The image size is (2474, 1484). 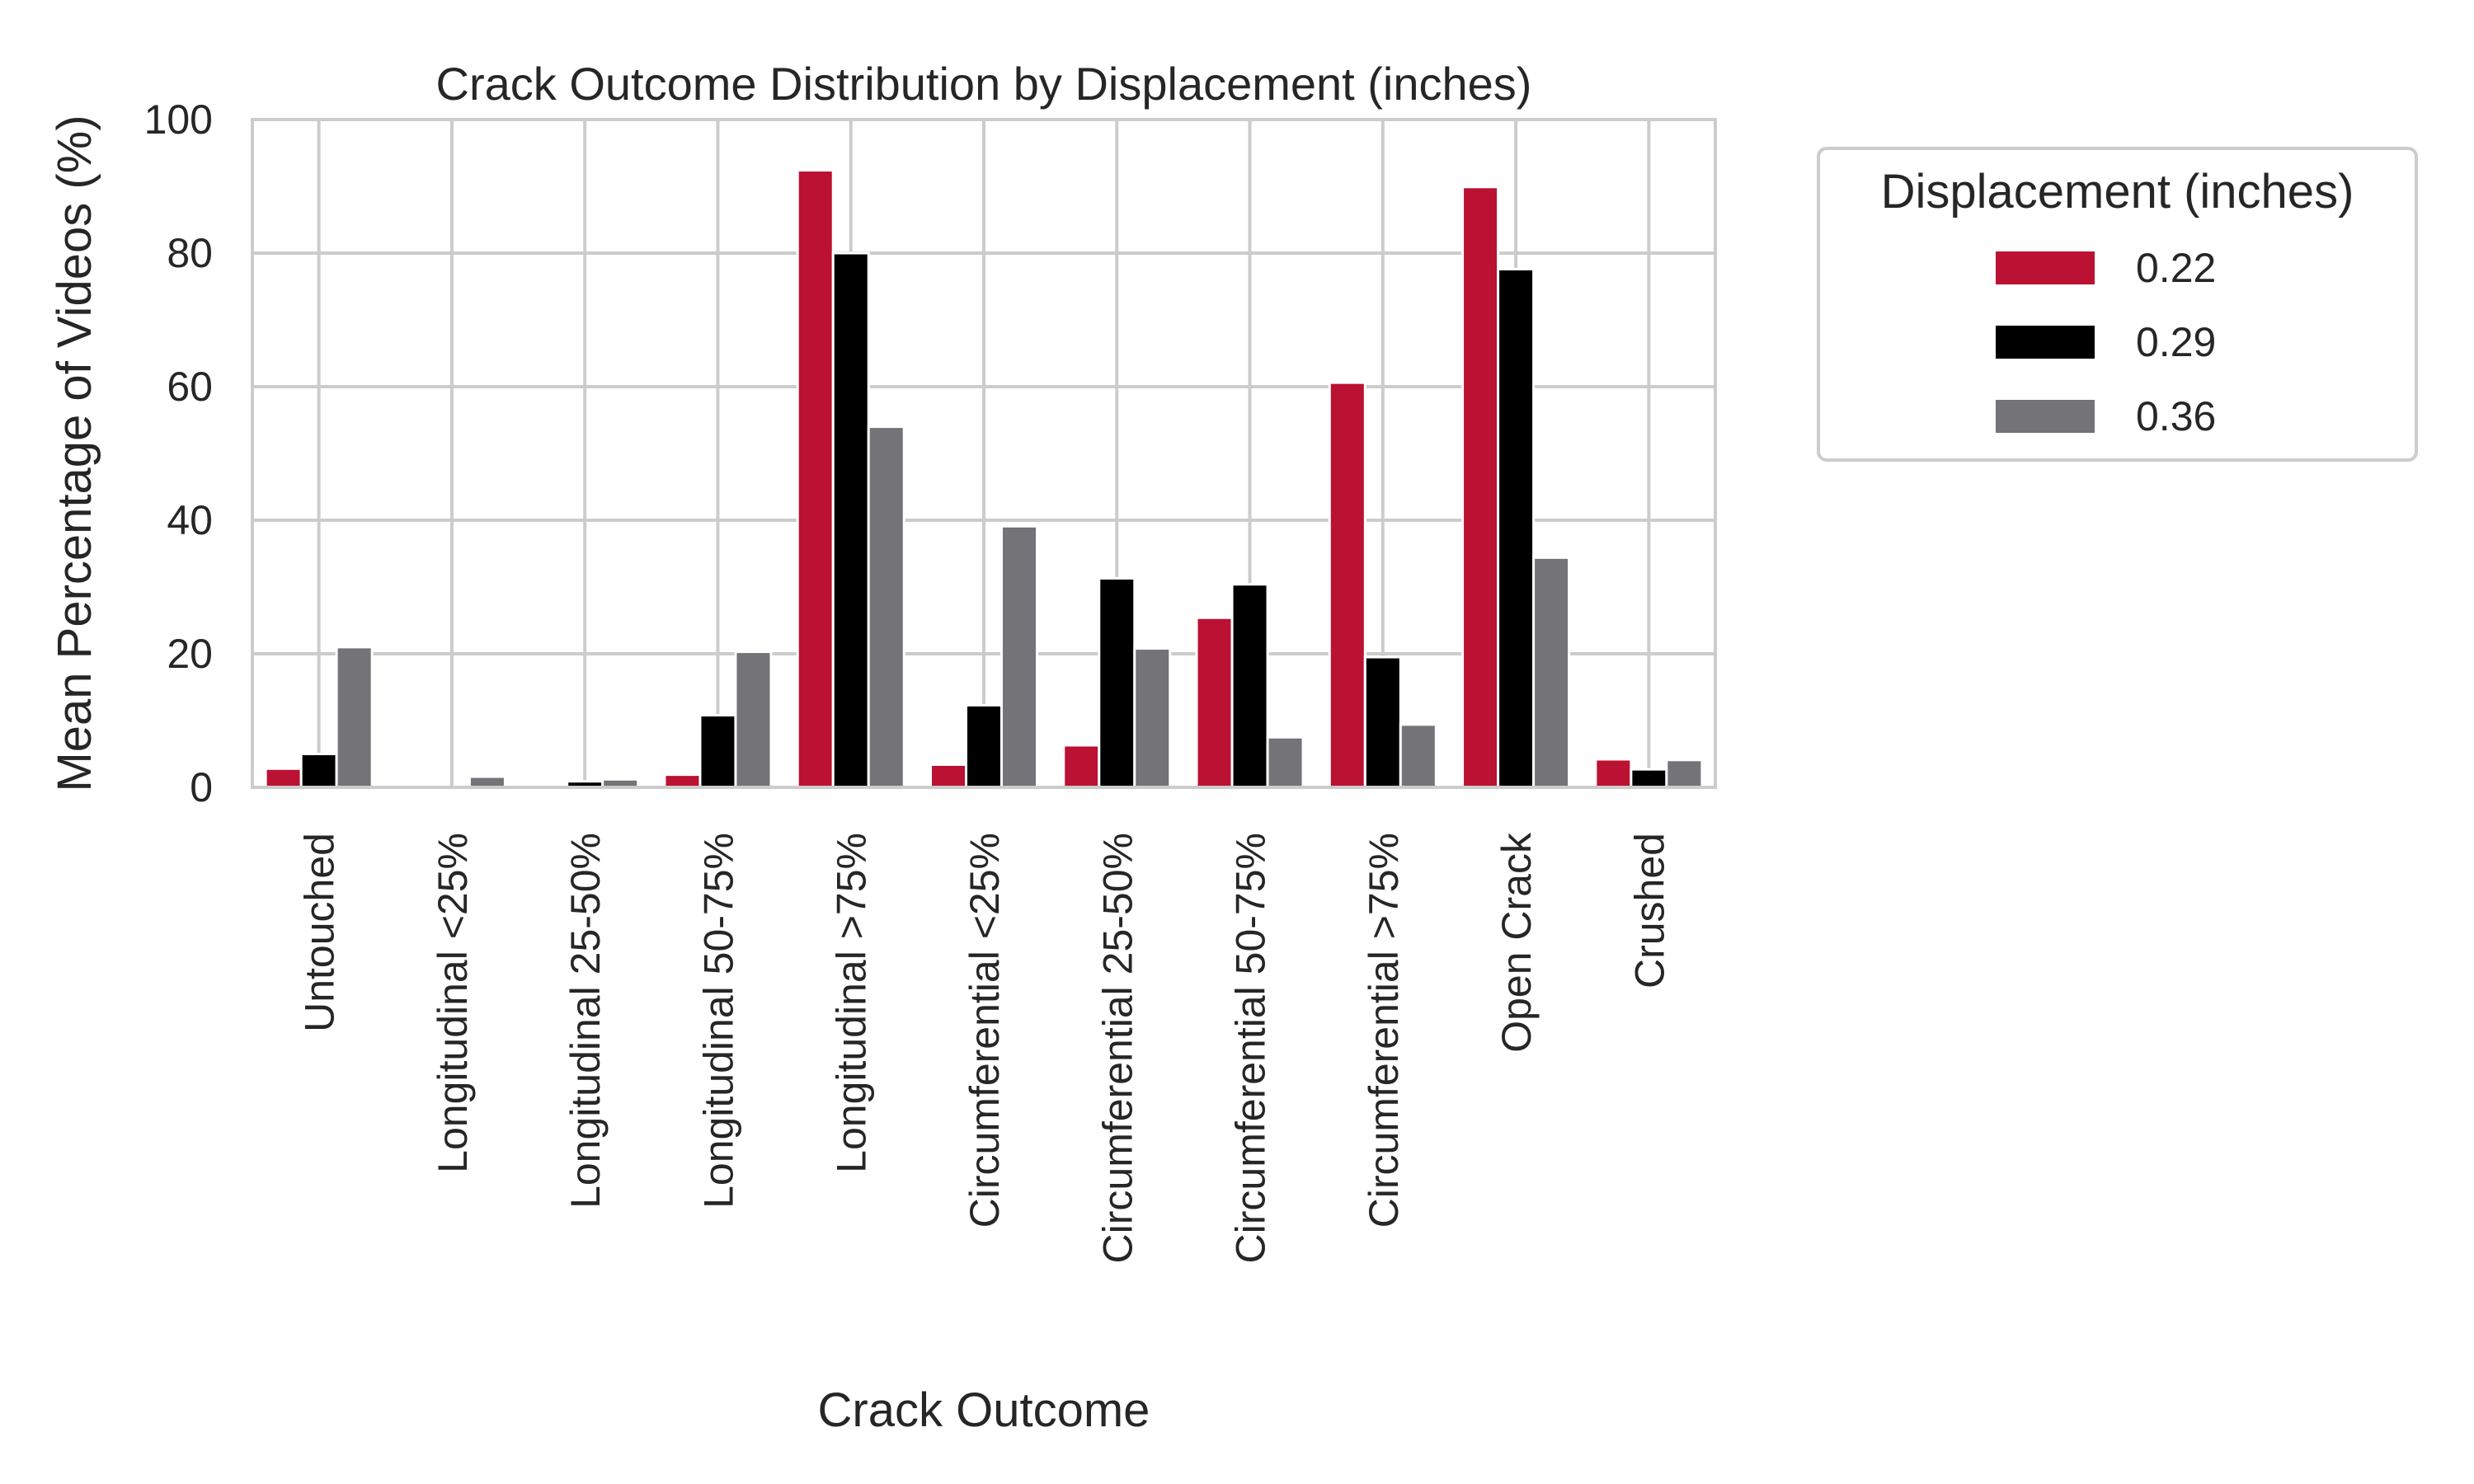 What do you see at coordinates (190, 387) in the screenshot?
I see `y-tick-label: 60` at bounding box center [190, 387].